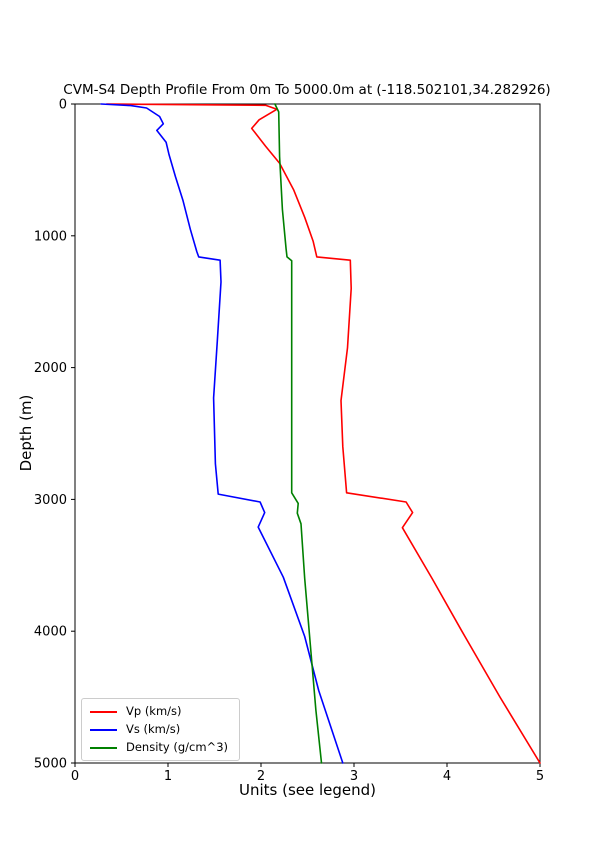  Describe the element at coordinates (540, 776) in the screenshot. I see `x-tick-label: 5` at that location.